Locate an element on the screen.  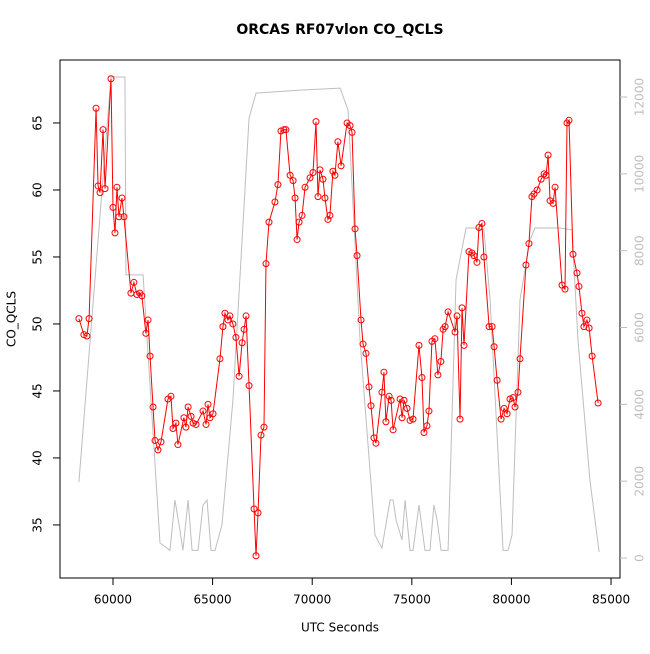
x-tick-label: 60000 is located at coordinates (113, 600).